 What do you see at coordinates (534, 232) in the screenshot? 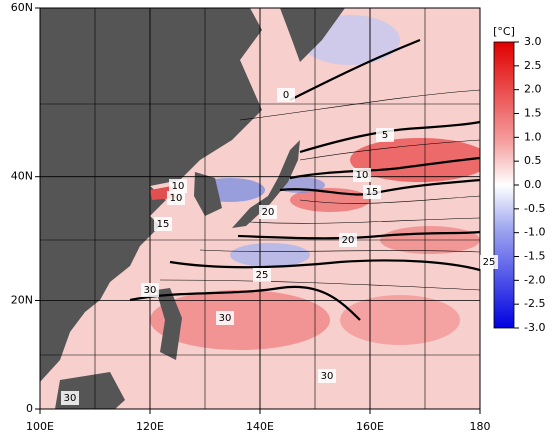
I see `colorbar-tick-label: -1.0` at bounding box center [534, 232].